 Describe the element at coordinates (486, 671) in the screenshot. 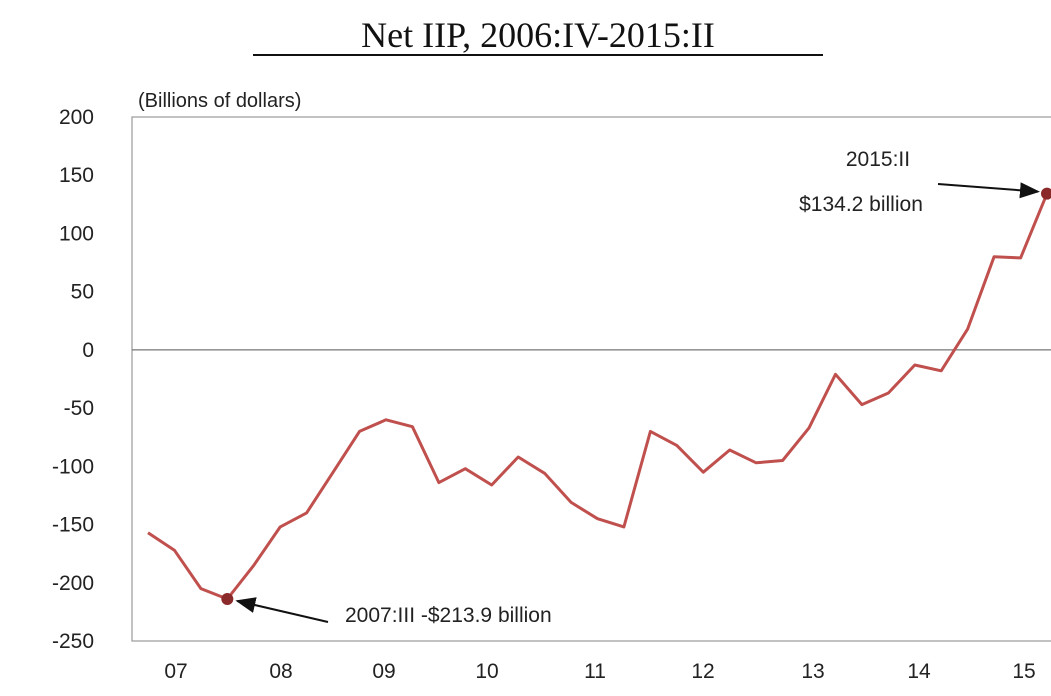

I see `x-tick-label: 10` at that location.